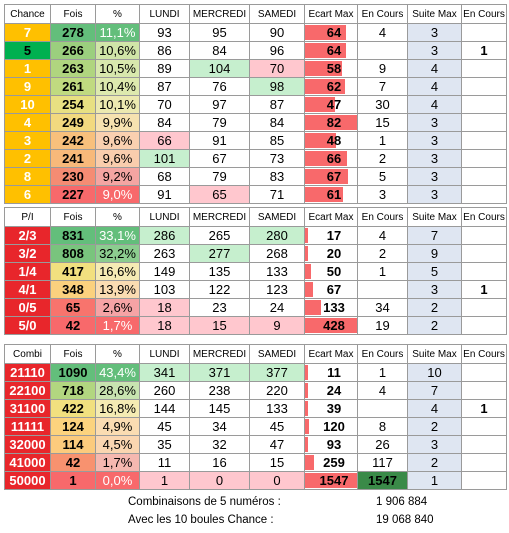 Image resolution: width=509 pixels, height=533 pixels. What do you see at coordinates (27, 50) in the screenshot?
I see `cell-id: 5` at bounding box center [27, 50].